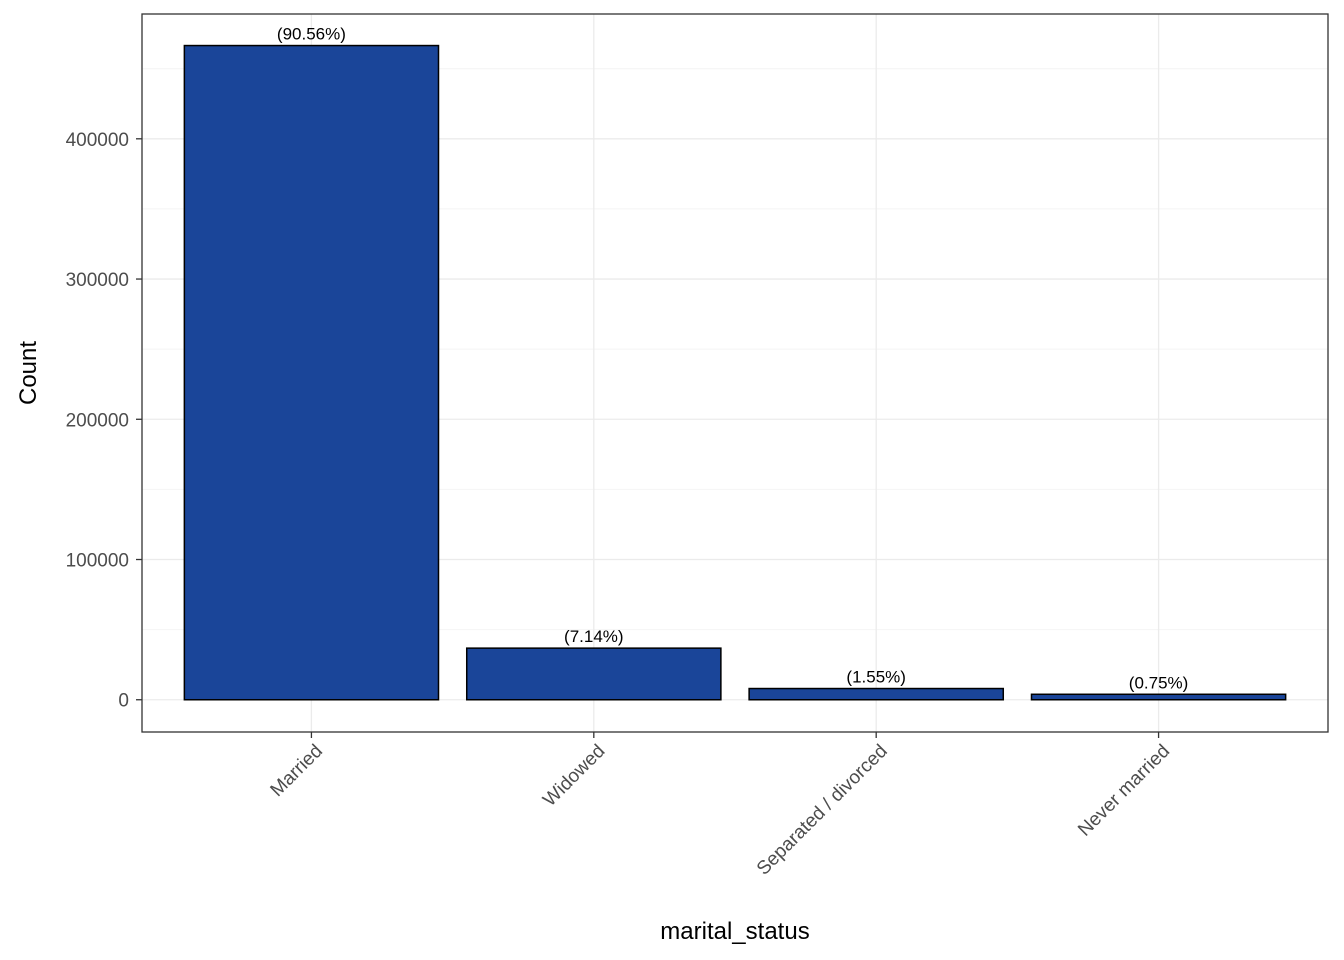 This screenshot has width=1344, height=960. Describe the element at coordinates (593, 674) in the screenshot. I see `bar-widowed` at that location.